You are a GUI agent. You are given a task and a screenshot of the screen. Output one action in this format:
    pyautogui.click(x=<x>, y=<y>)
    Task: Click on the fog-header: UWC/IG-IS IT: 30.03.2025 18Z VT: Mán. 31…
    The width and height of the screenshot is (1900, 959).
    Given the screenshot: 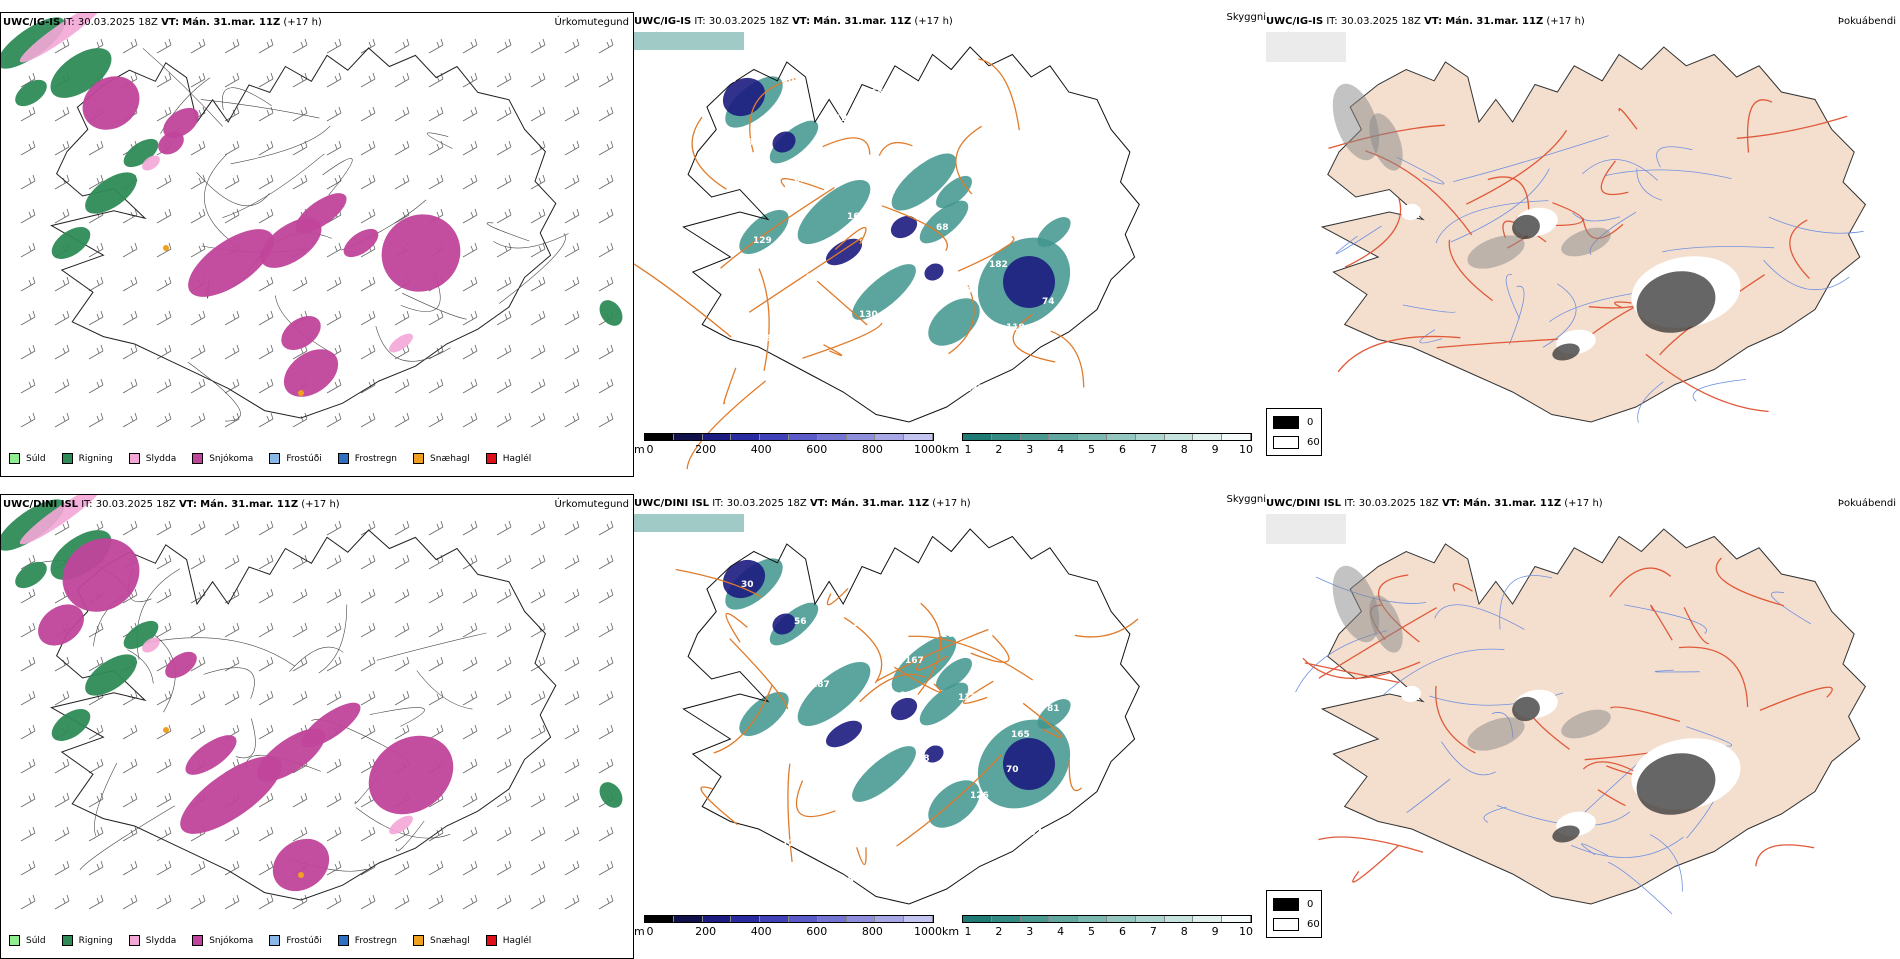 What is the action you would take?
    pyautogui.click(x=1425, y=21)
    